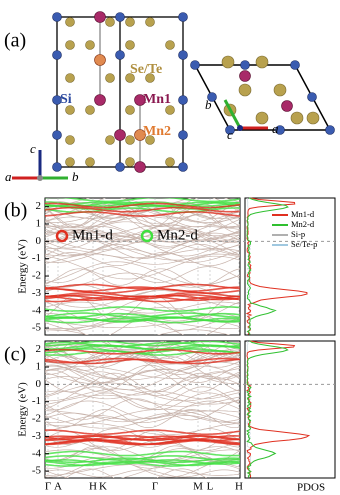 The width and height of the screenshot is (340, 495). What do you see at coordinates (103, 487) in the screenshot?
I see `k-label: K` at bounding box center [103, 487].